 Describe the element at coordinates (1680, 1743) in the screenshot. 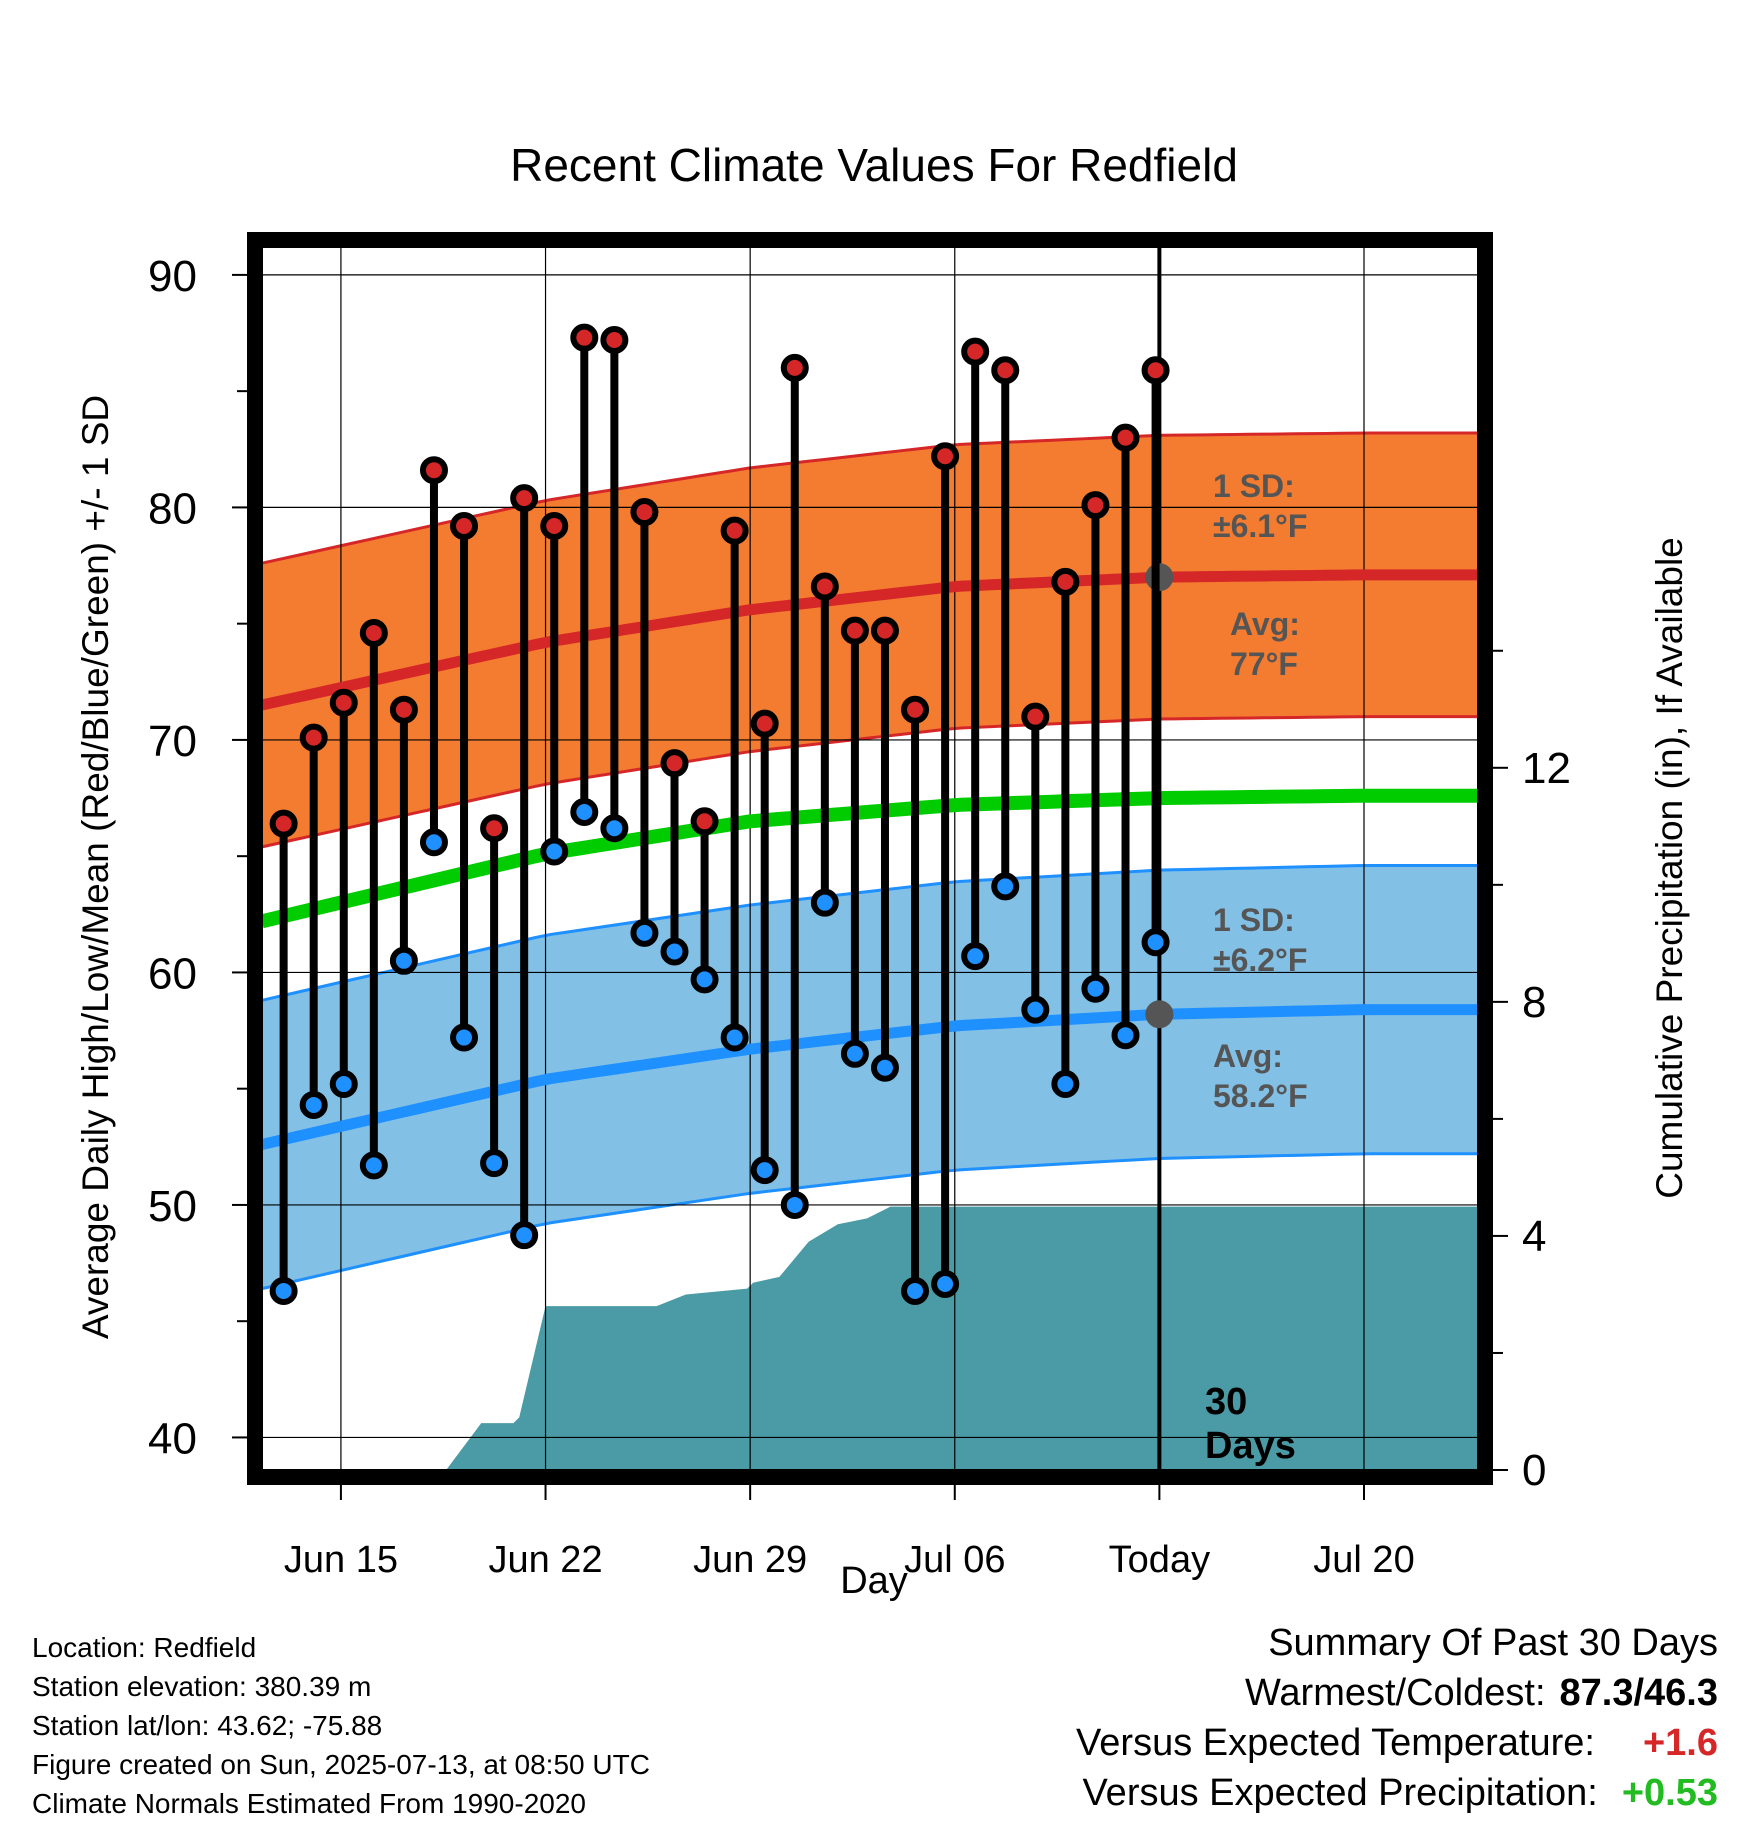

I see `temp-departure-value: +1.6` at that location.